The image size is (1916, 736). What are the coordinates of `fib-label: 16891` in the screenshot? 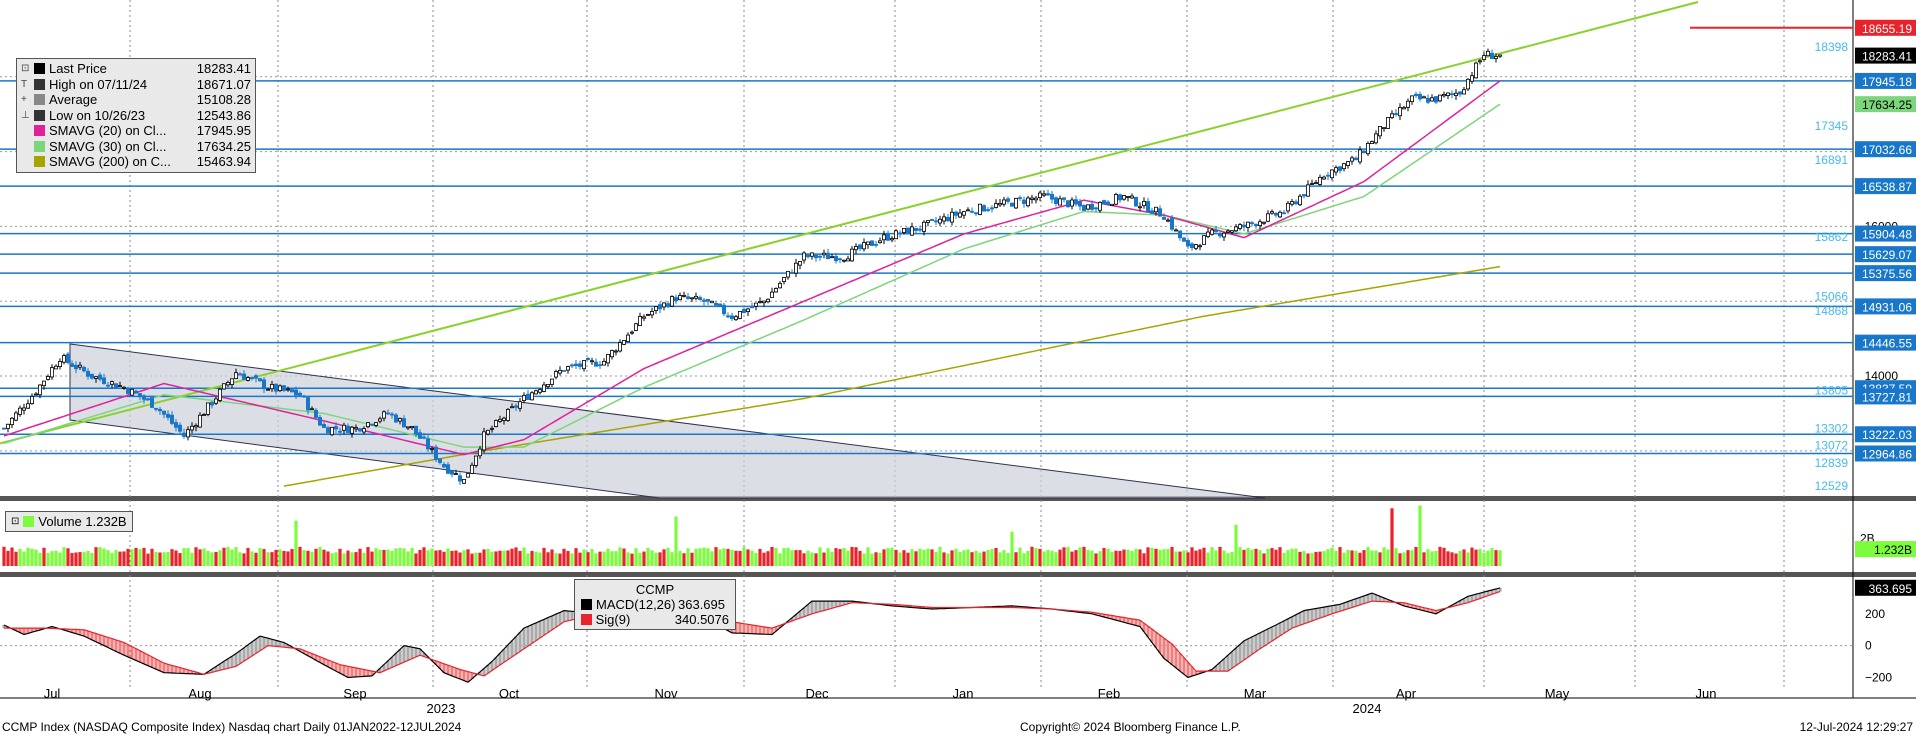 It's located at (1832, 160).